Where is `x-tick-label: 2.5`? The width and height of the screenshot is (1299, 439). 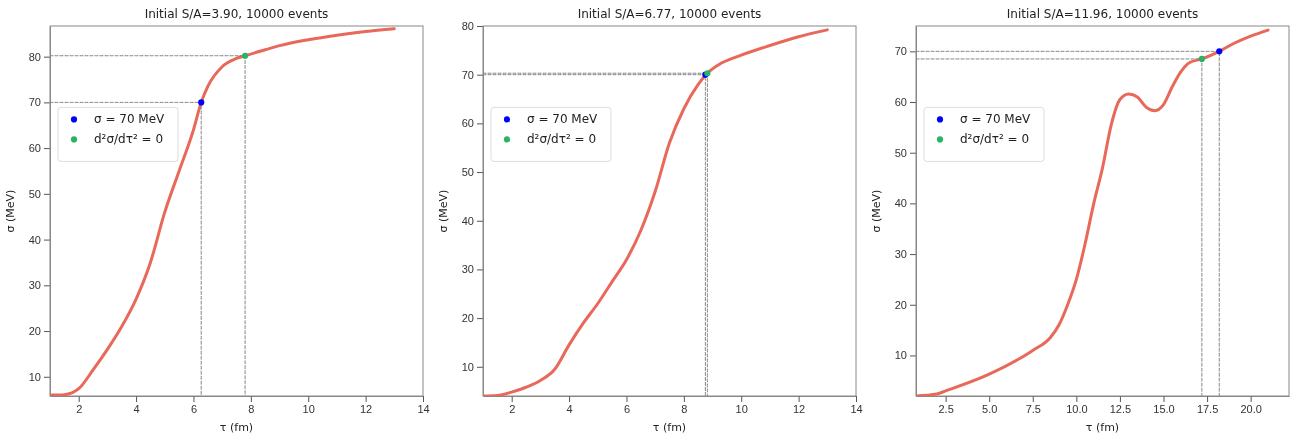
x-tick-label: 2.5 is located at coordinates (946, 408).